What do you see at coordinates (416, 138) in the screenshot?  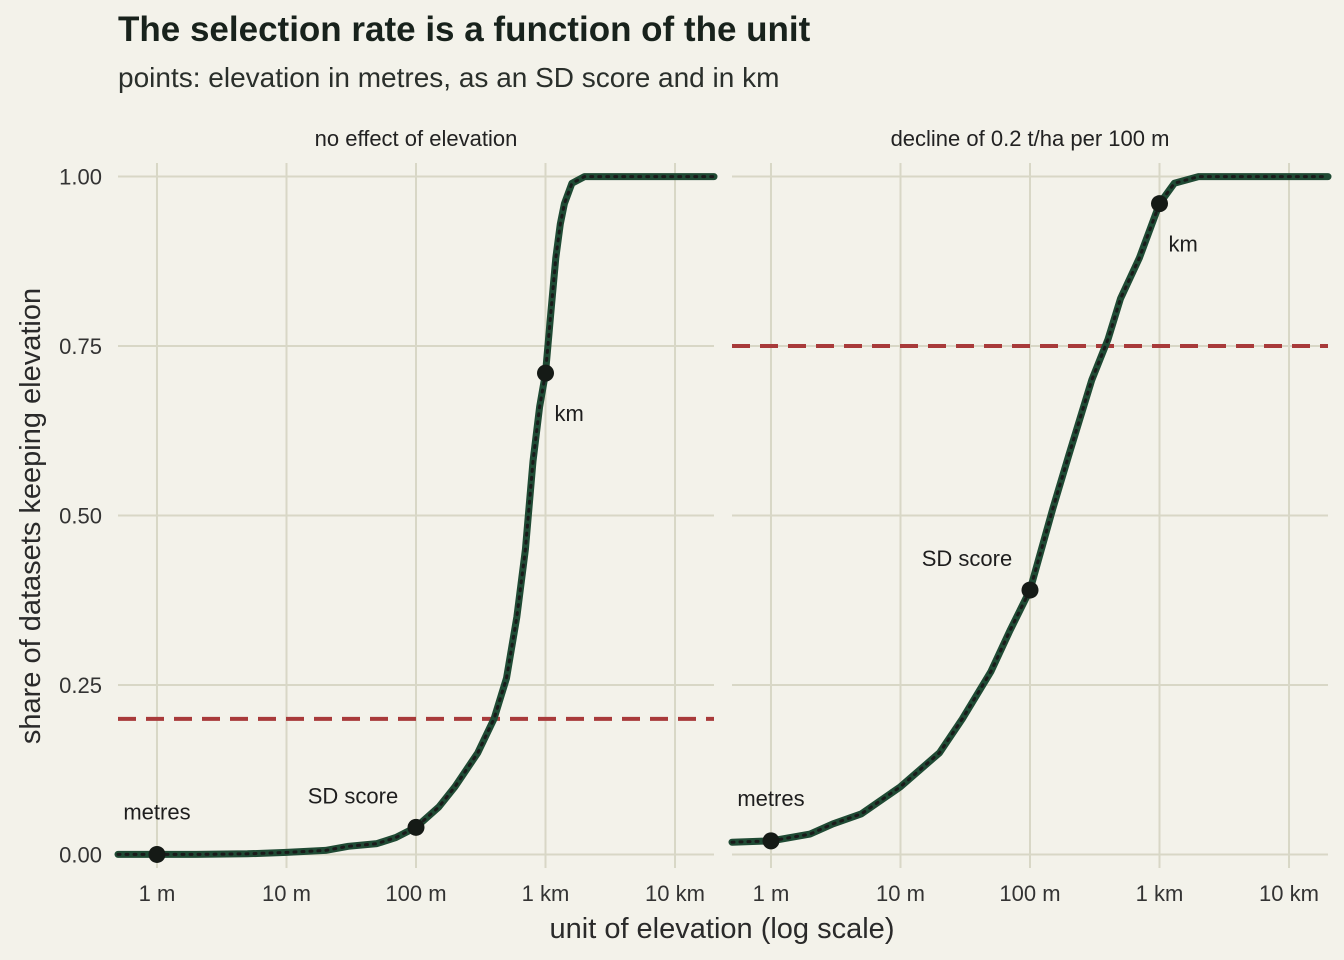 I see `facet-title: no effect of elevation` at bounding box center [416, 138].